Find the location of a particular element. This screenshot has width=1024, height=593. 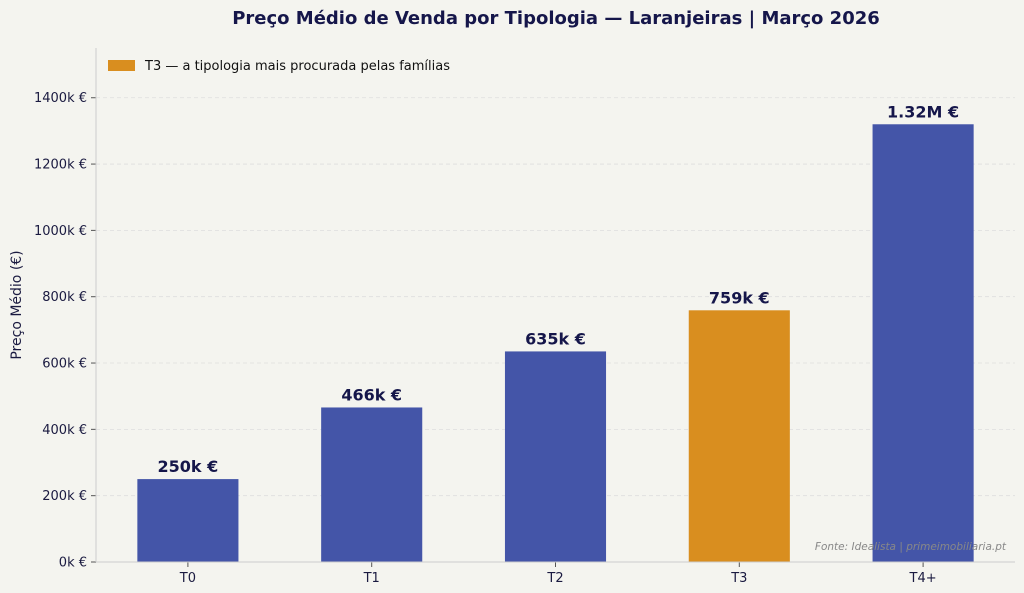

y-tick-label: 200k € is located at coordinates (64, 496).